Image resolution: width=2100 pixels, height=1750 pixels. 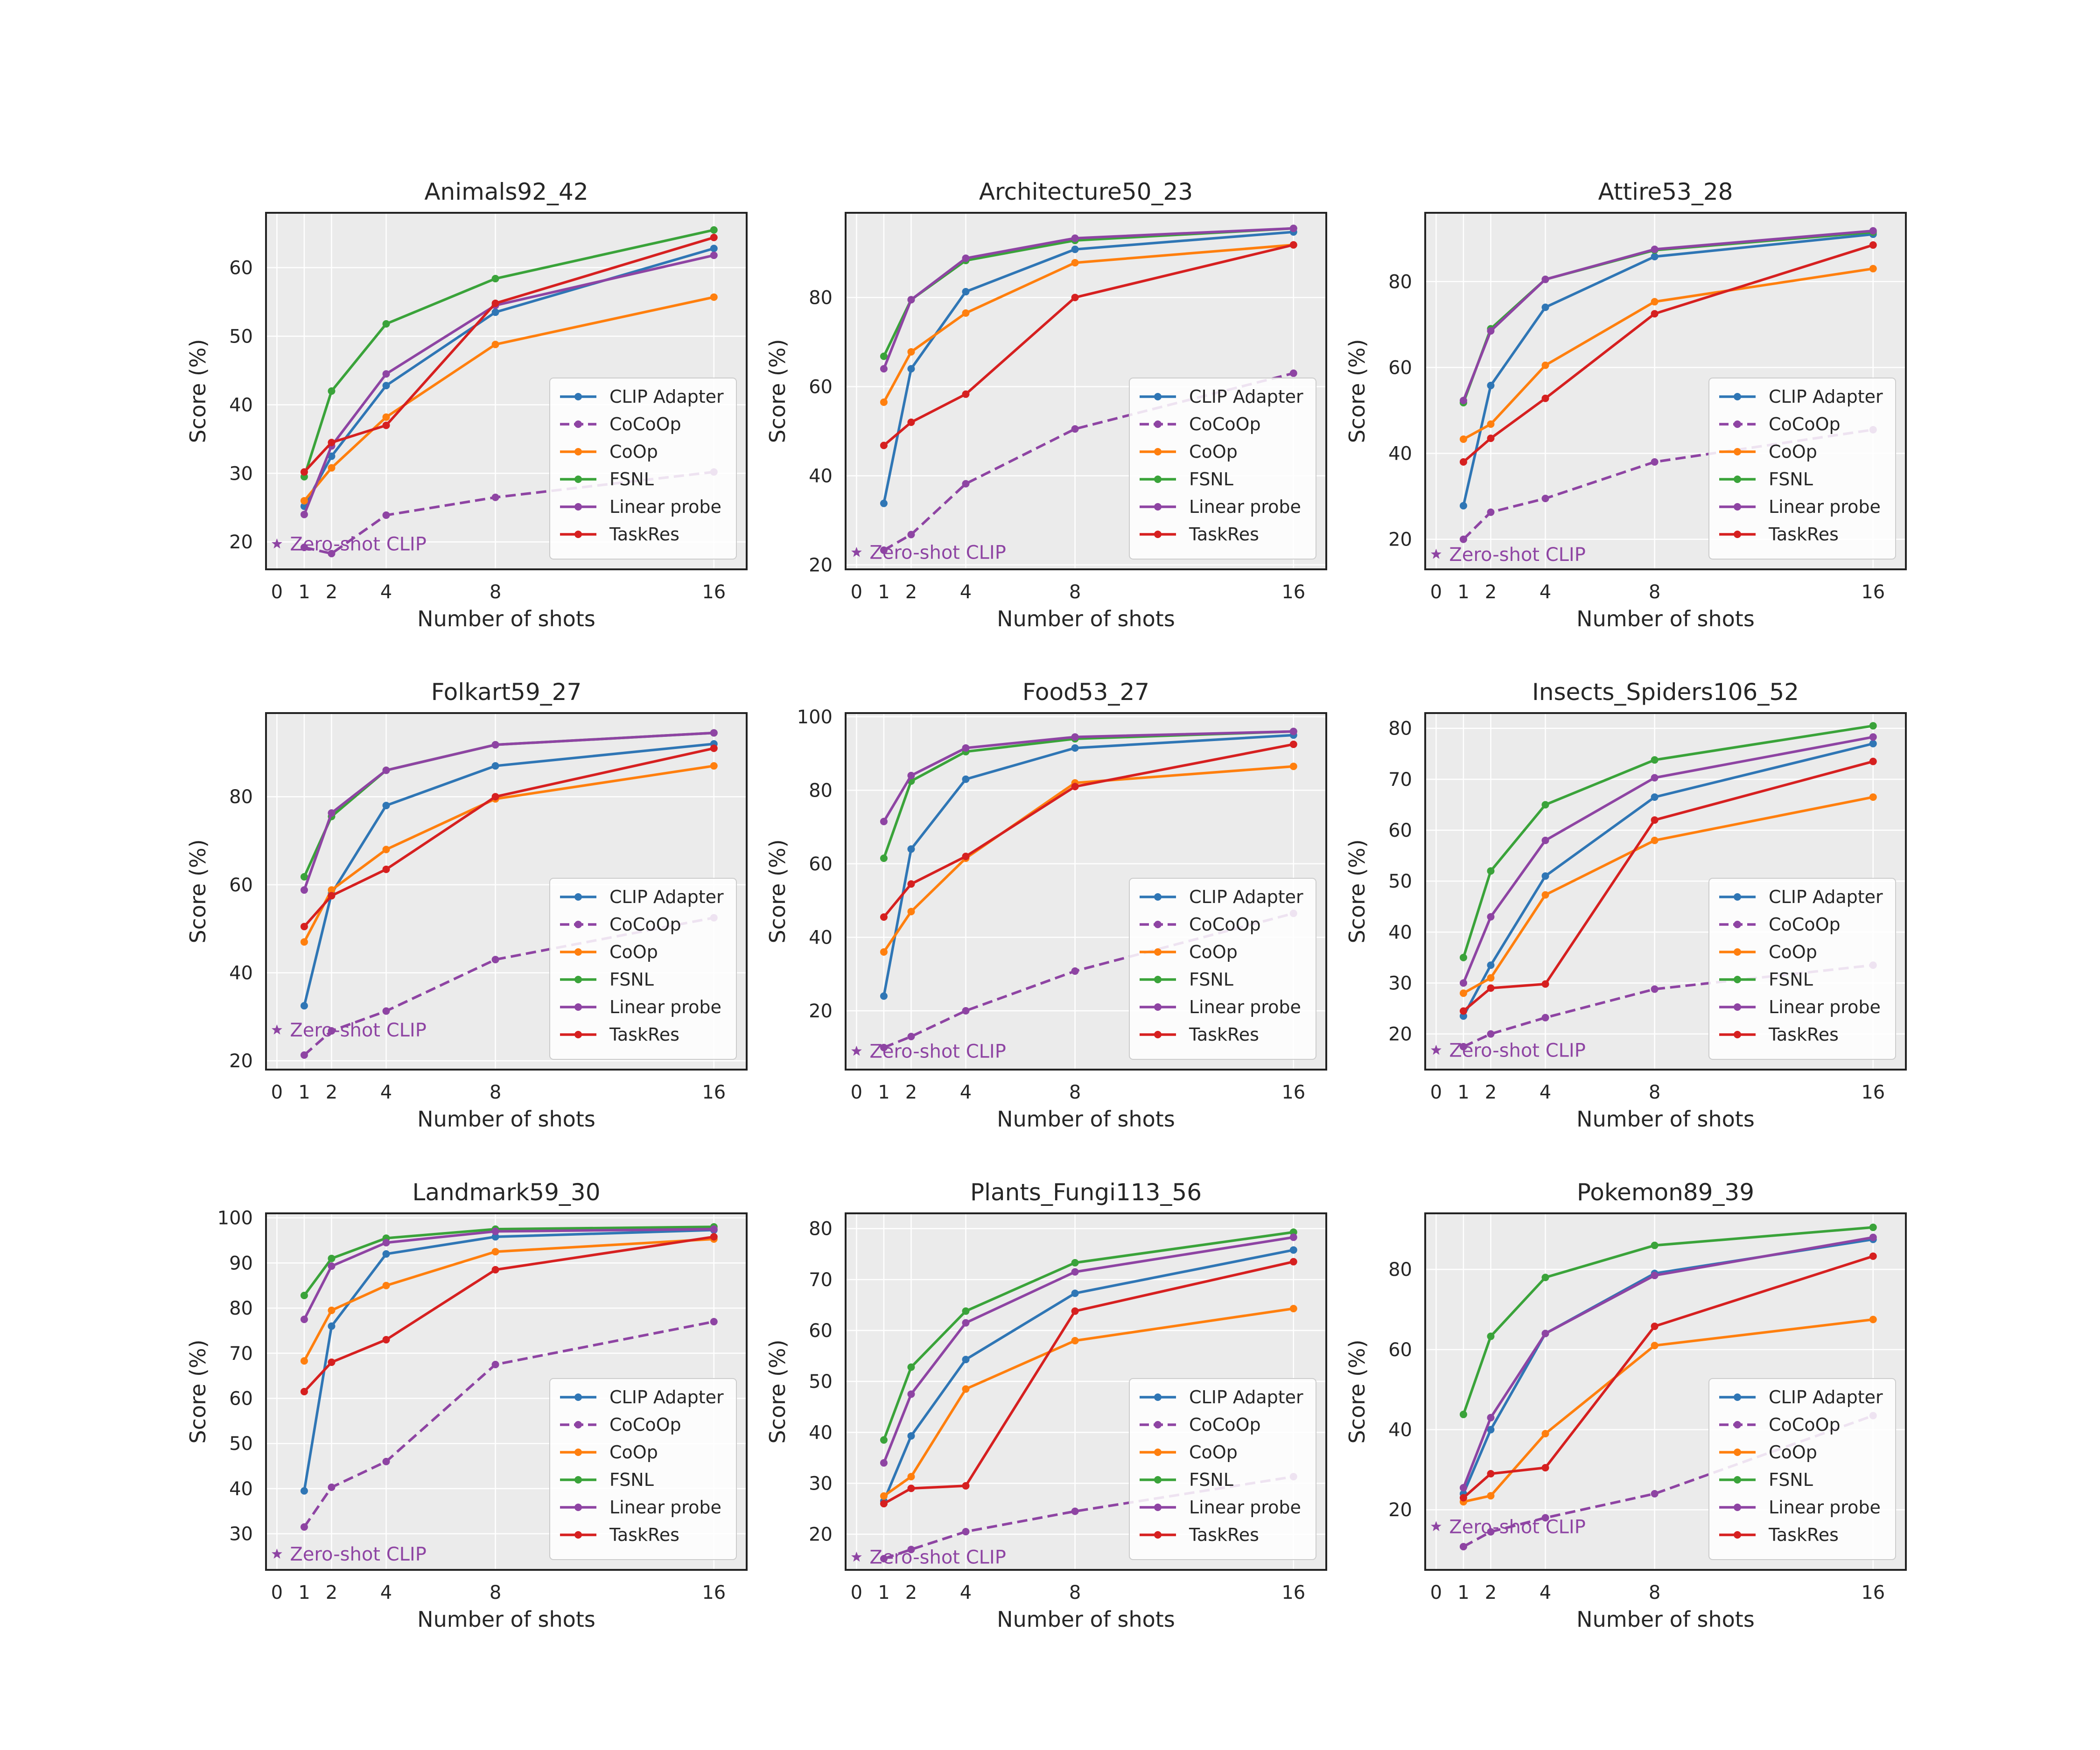 What do you see at coordinates (241, 1354) in the screenshot?
I see `y-tick-label: 70` at bounding box center [241, 1354].